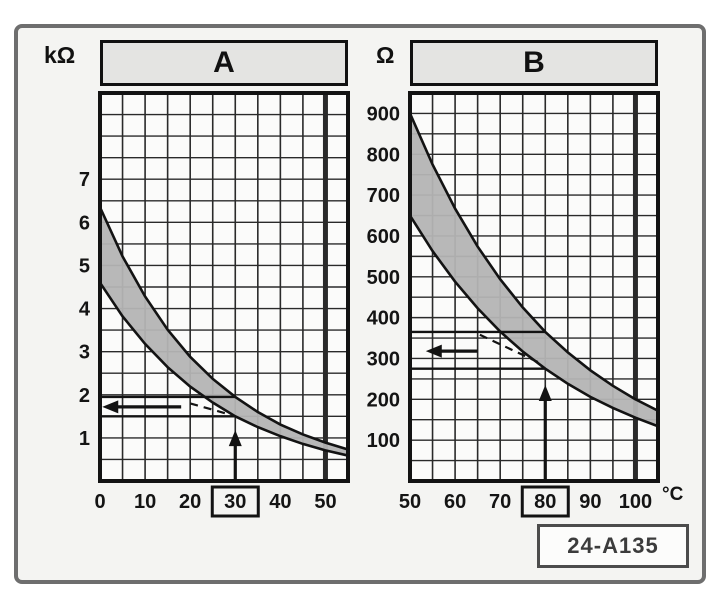 Image resolution: width=721 pixels, height=601 pixels. I want to click on y-tick-label: 3, so click(84, 353).